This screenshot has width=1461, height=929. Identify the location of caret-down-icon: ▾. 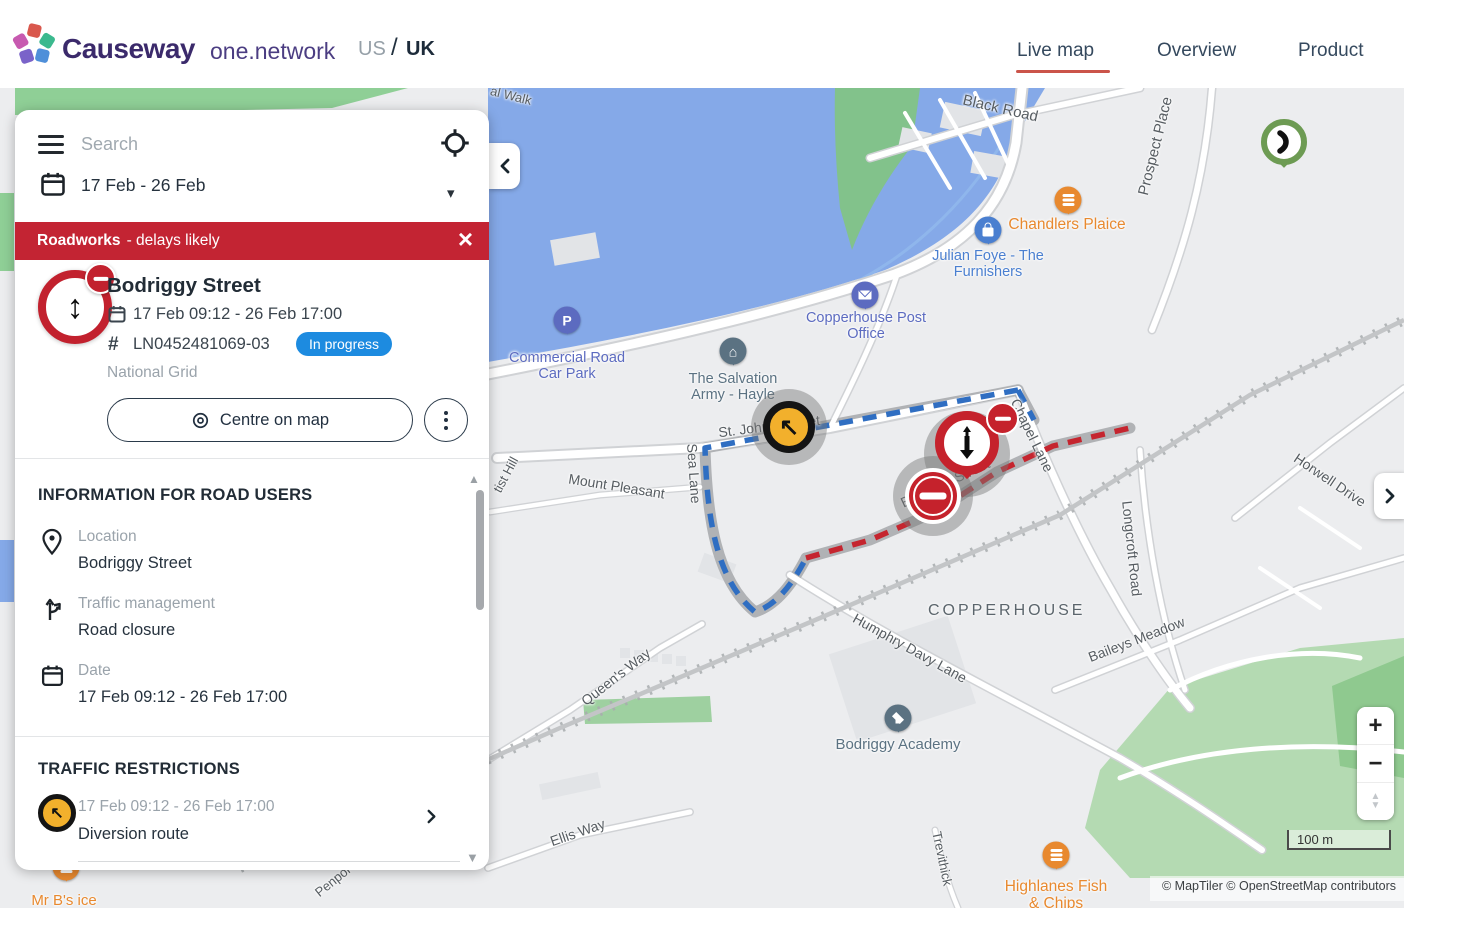
(451, 193).